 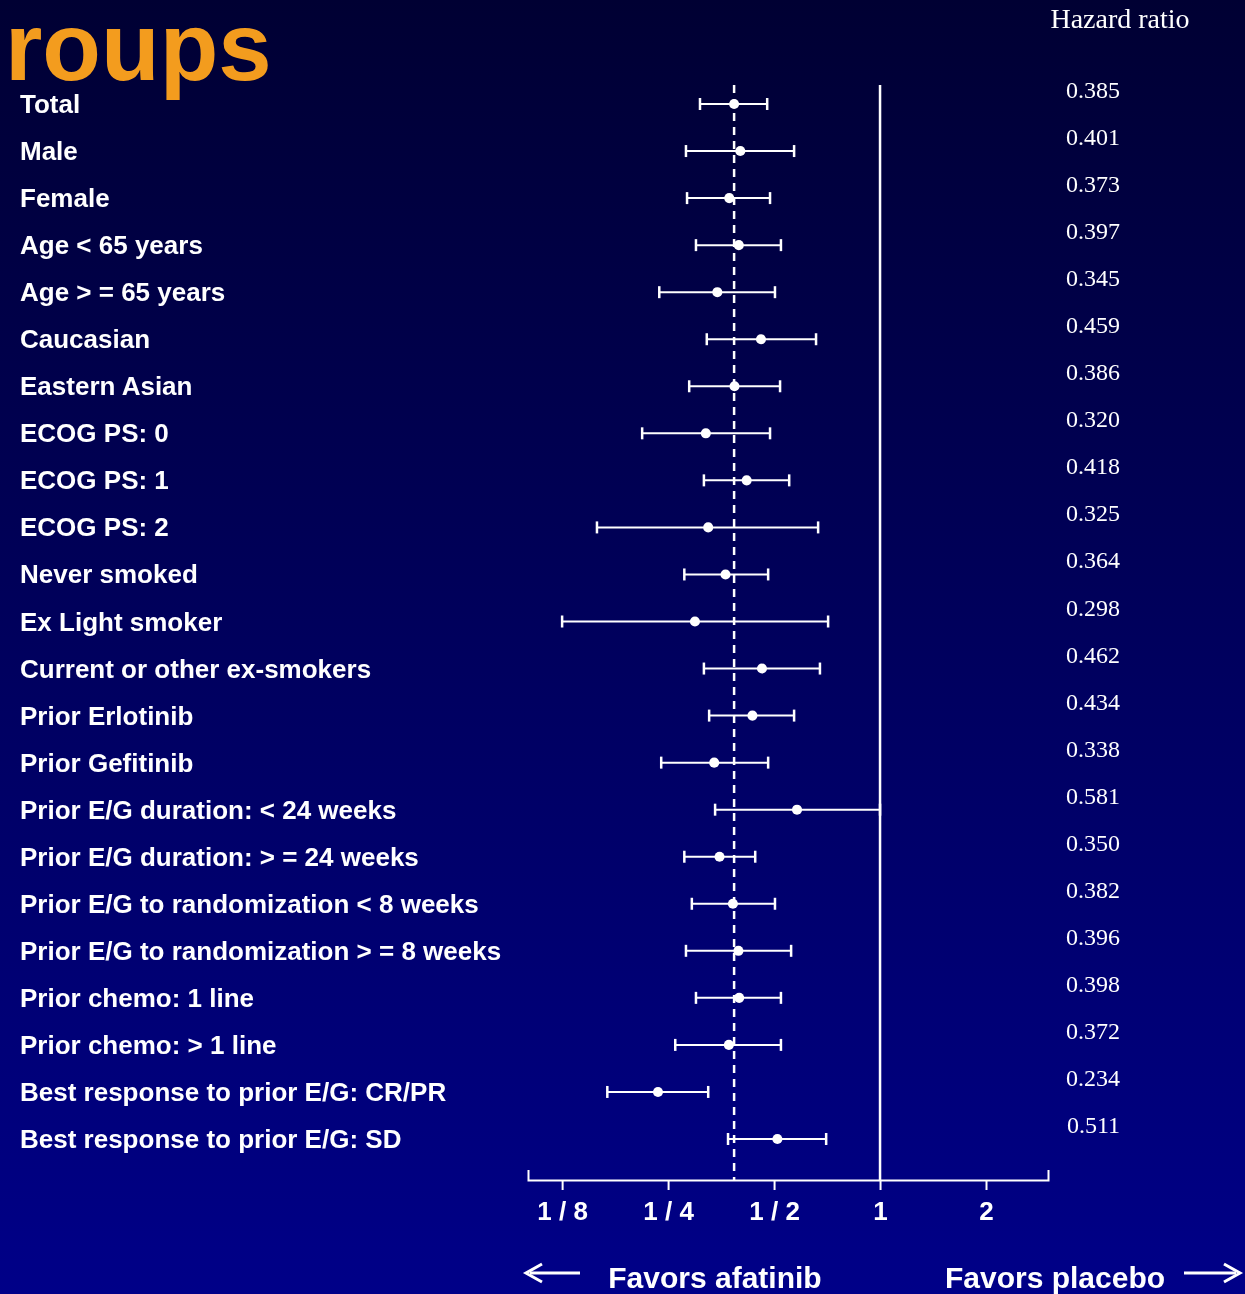 I want to click on x-tick-label: 1 / 8, so click(x=562, y=1211).